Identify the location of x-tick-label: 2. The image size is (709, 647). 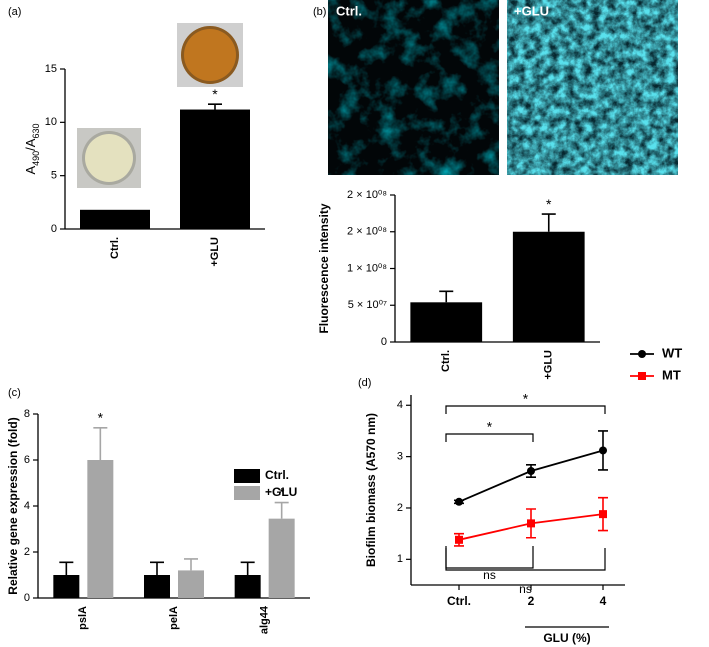
(531, 601).